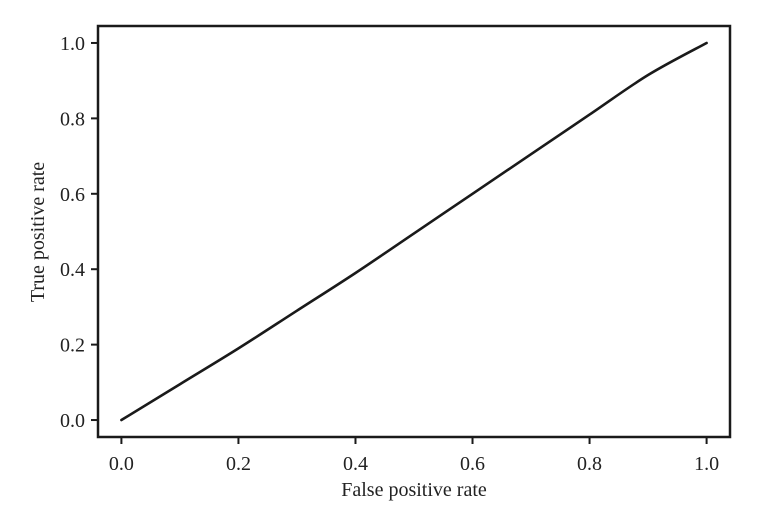 Image resolution: width=770 pixels, height=524 pixels. What do you see at coordinates (414, 456) in the screenshot?
I see `x-axis: 0.0 0.2 0.4 0.6 0.8 1.0` at bounding box center [414, 456].